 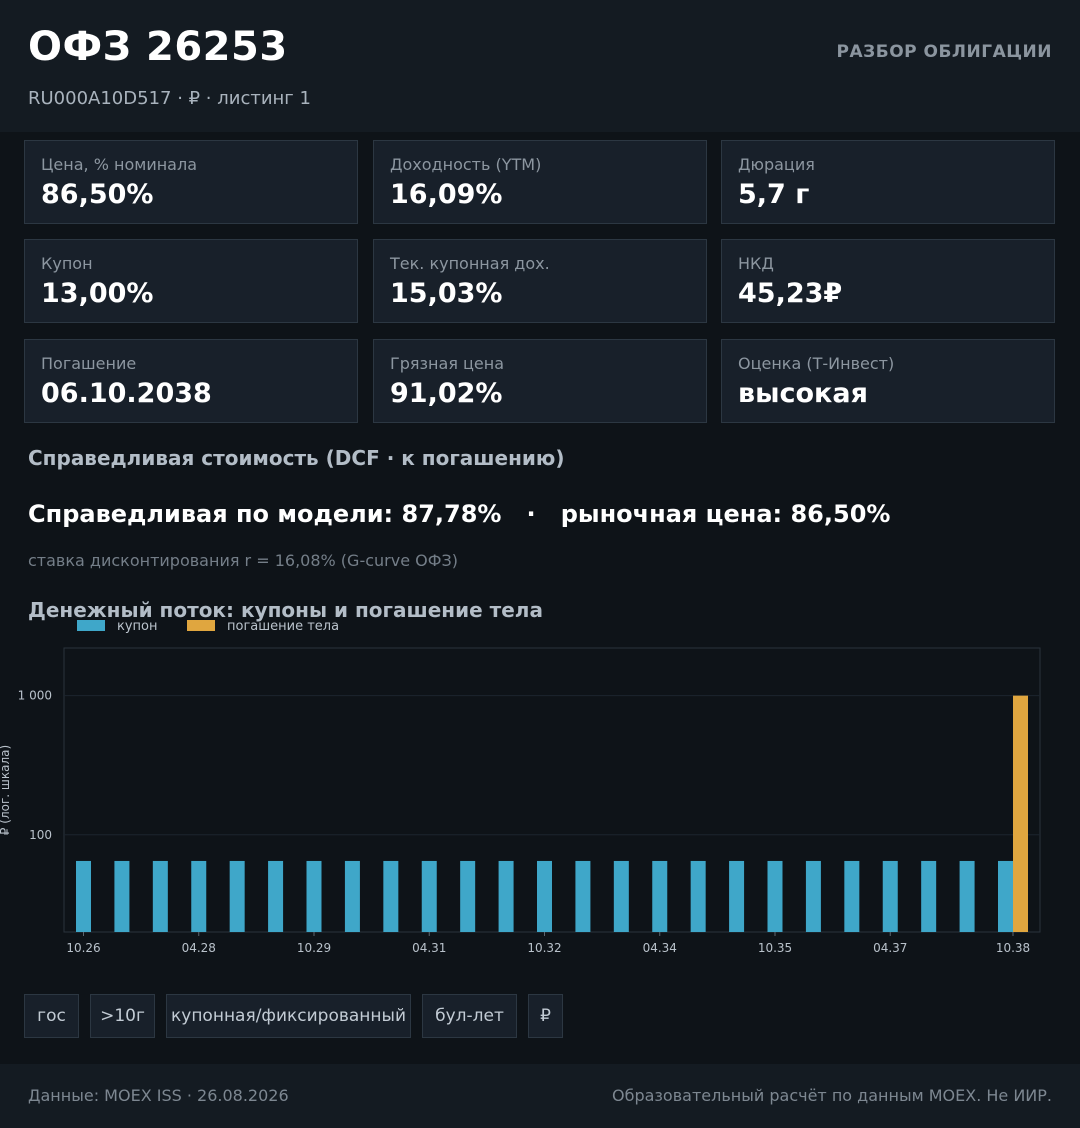 What do you see at coordinates (83, 948) in the screenshot?
I see `x-tick-label: 10.26` at bounding box center [83, 948].